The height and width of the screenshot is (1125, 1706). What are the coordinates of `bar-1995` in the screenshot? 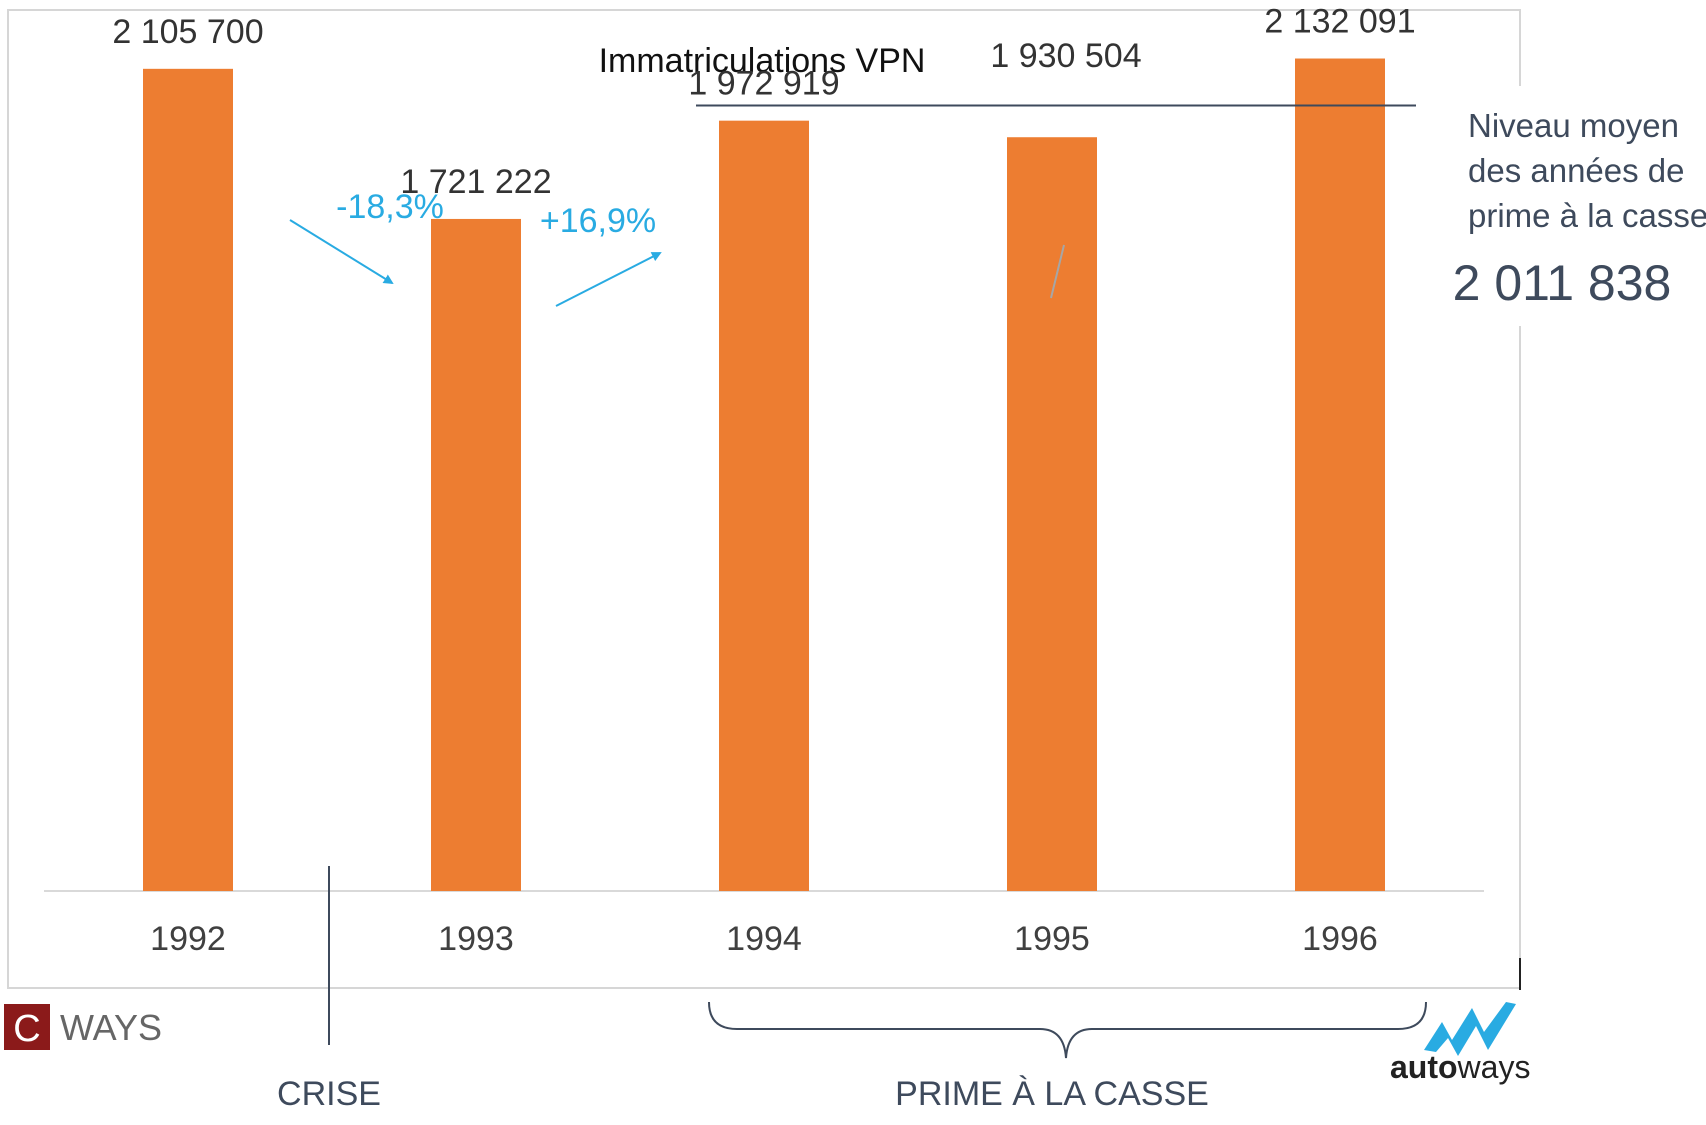 It's located at (1052, 514).